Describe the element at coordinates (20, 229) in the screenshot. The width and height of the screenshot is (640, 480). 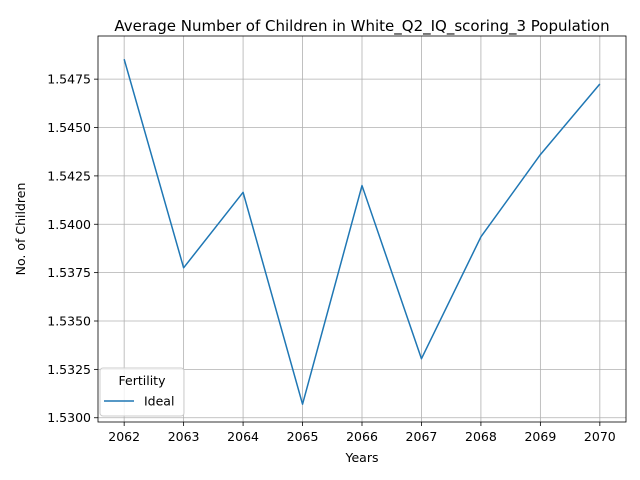
I see `y-axis-label: No. of Children` at that location.